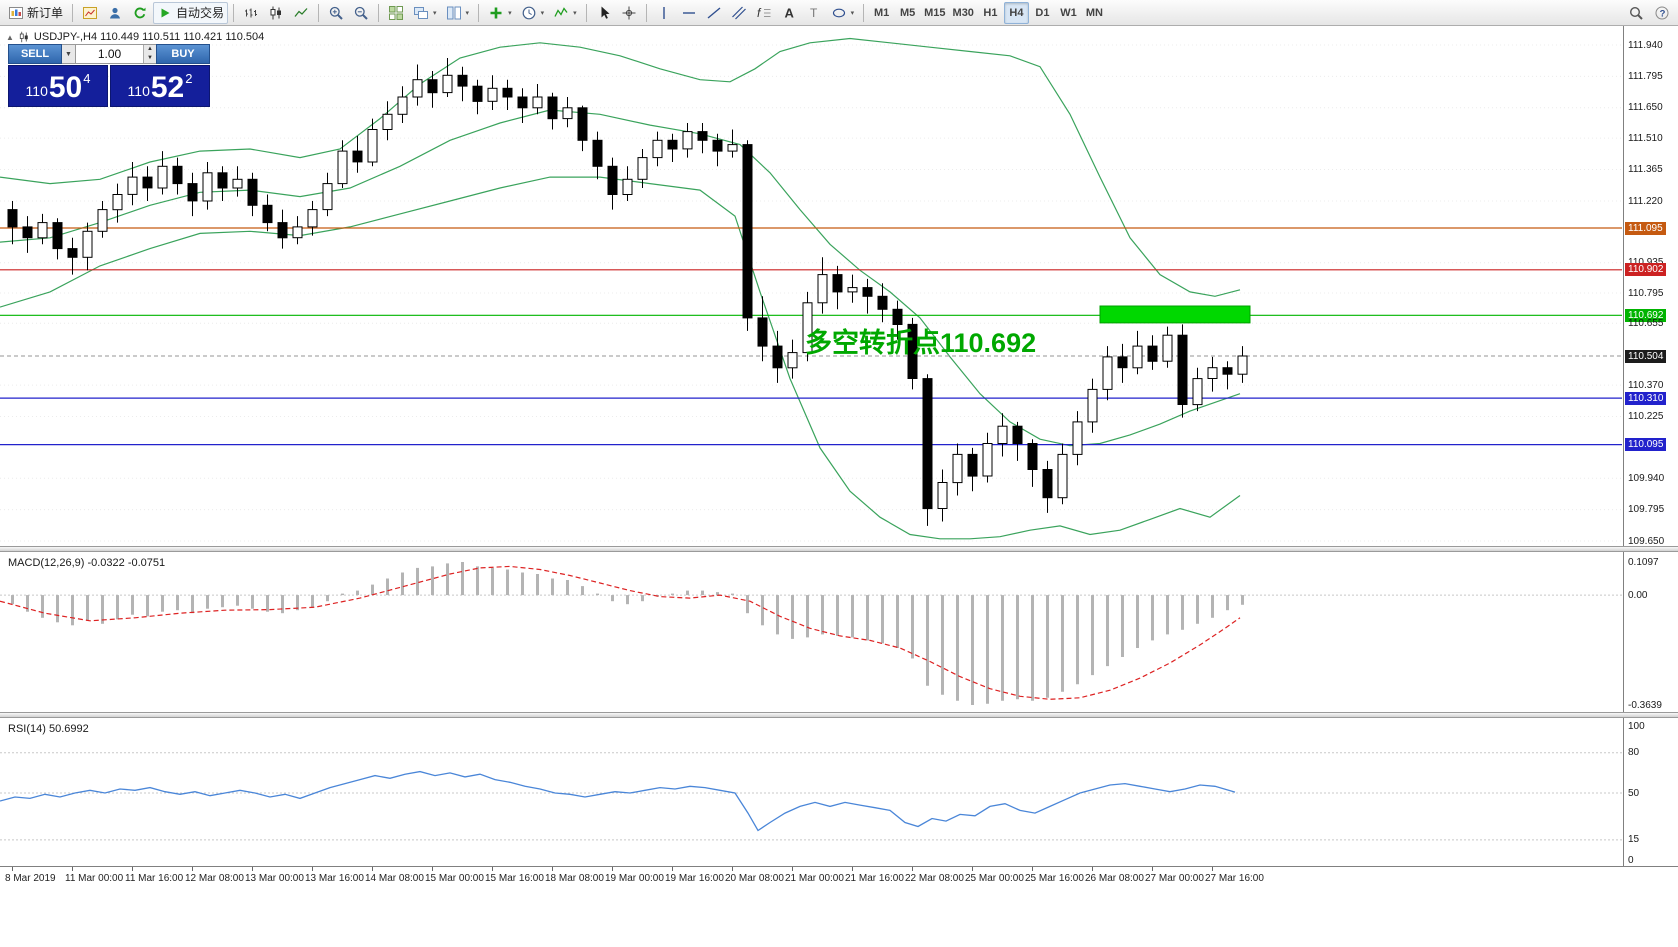 The width and height of the screenshot is (1678, 947). What do you see at coordinates (90, 13) in the screenshot?
I see `market-watch-button` at bounding box center [90, 13].